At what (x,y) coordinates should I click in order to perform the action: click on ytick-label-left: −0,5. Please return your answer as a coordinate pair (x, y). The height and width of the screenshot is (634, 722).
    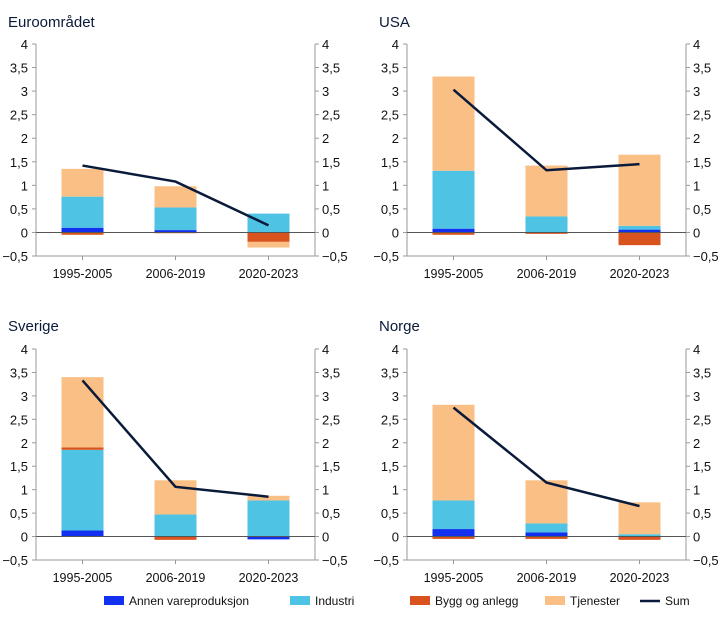
    Looking at the image, I should click on (386, 560).